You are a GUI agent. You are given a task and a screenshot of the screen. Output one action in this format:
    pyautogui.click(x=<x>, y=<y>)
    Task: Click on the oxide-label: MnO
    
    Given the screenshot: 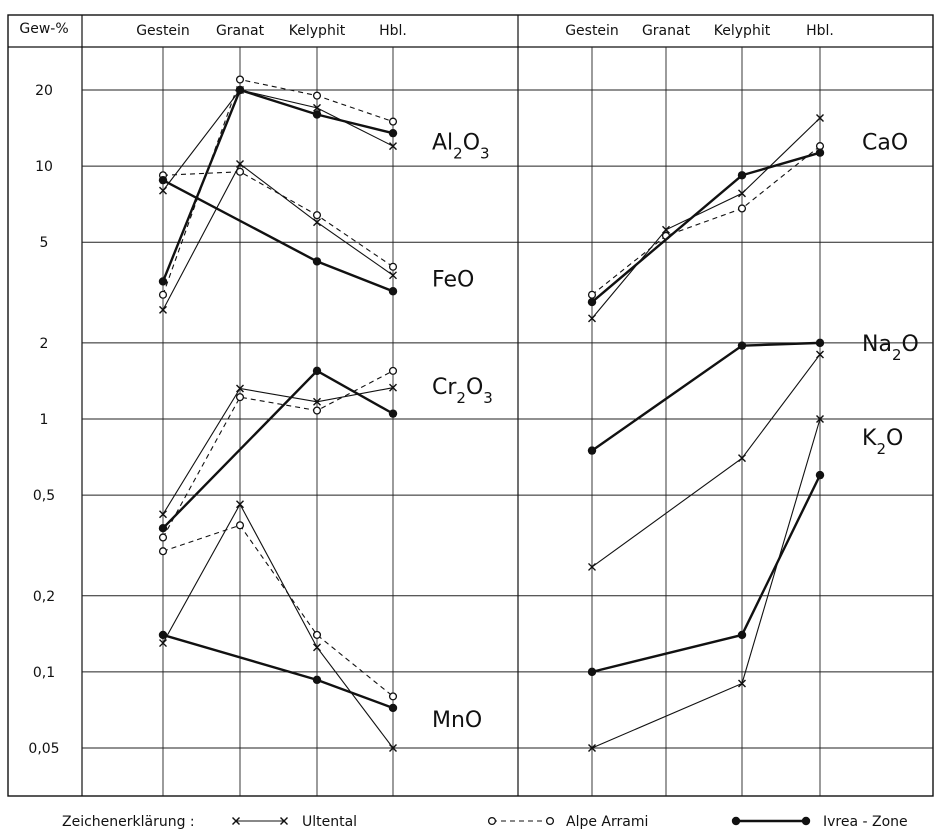 What is the action you would take?
    pyautogui.click(x=457, y=720)
    